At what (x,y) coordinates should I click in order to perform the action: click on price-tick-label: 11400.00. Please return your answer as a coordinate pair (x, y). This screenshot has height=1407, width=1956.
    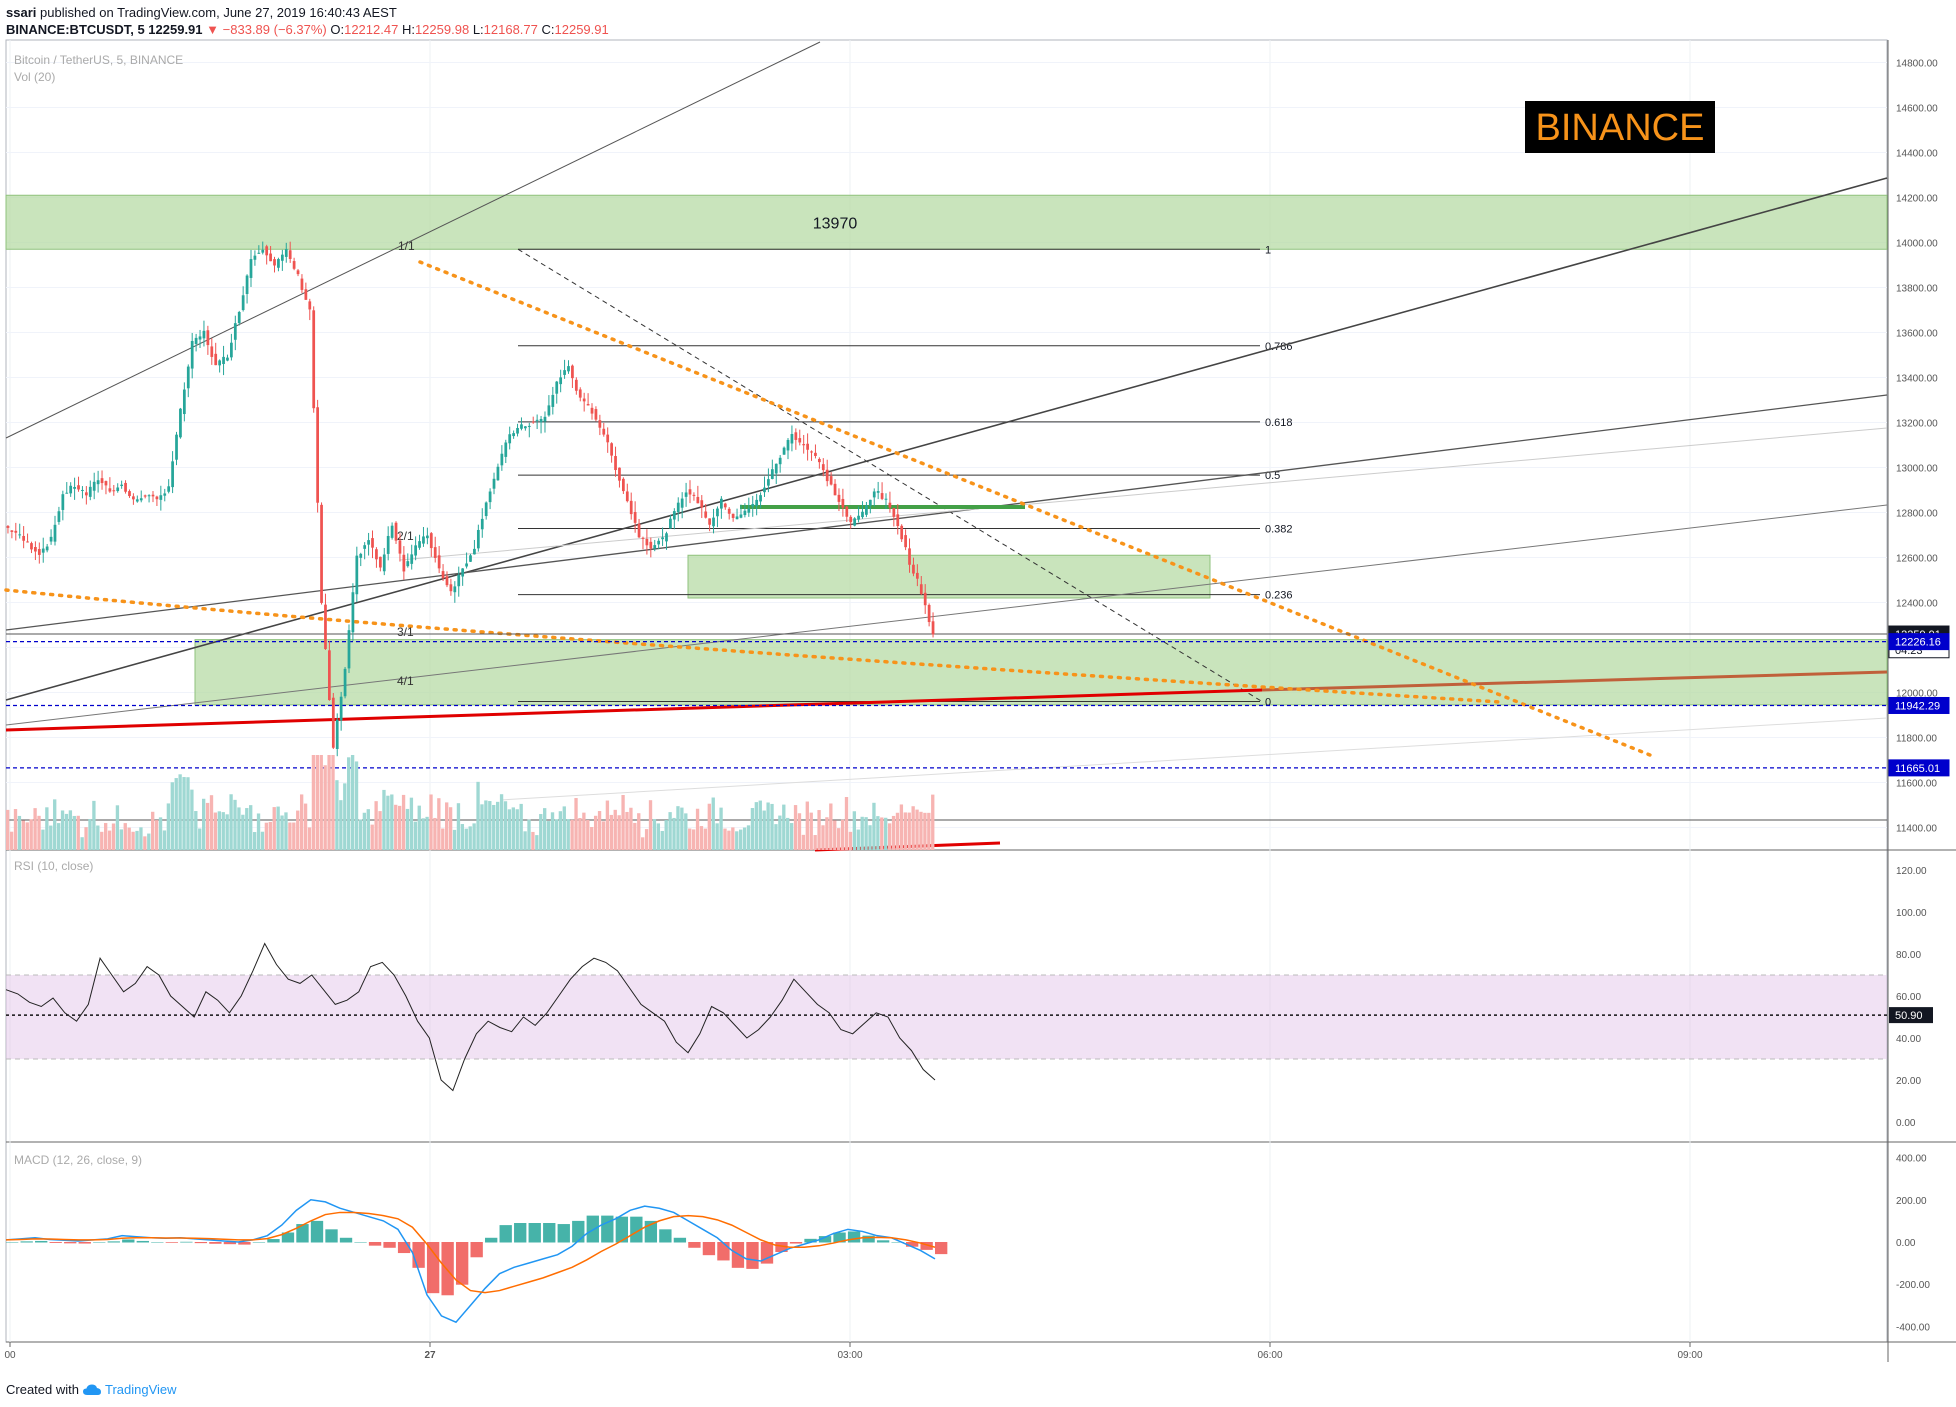
    Looking at the image, I should click on (1916, 829).